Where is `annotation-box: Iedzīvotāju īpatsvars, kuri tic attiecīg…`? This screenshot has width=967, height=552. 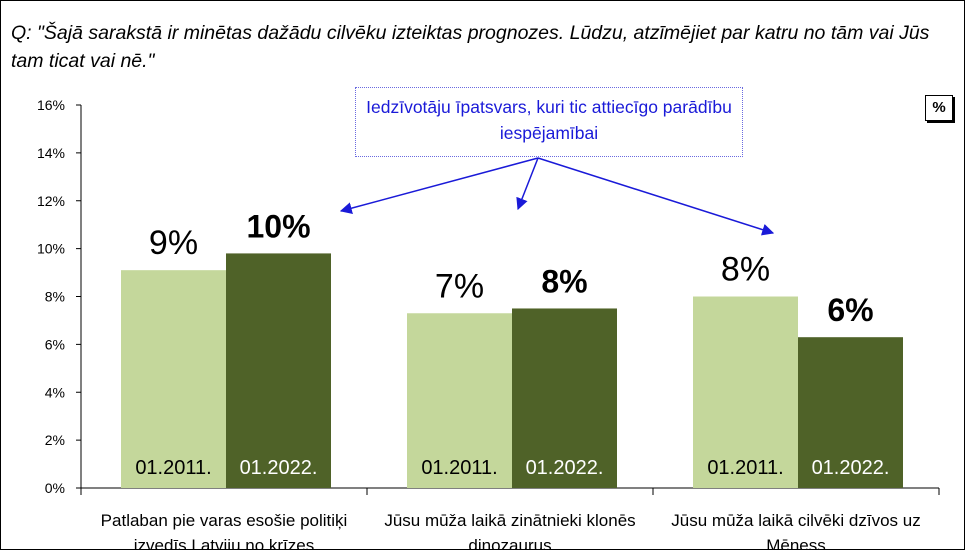
annotation-box: Iedzīvotāju īpatsvars, kuri tic attiecīg… is located at coordinates (549, 122).